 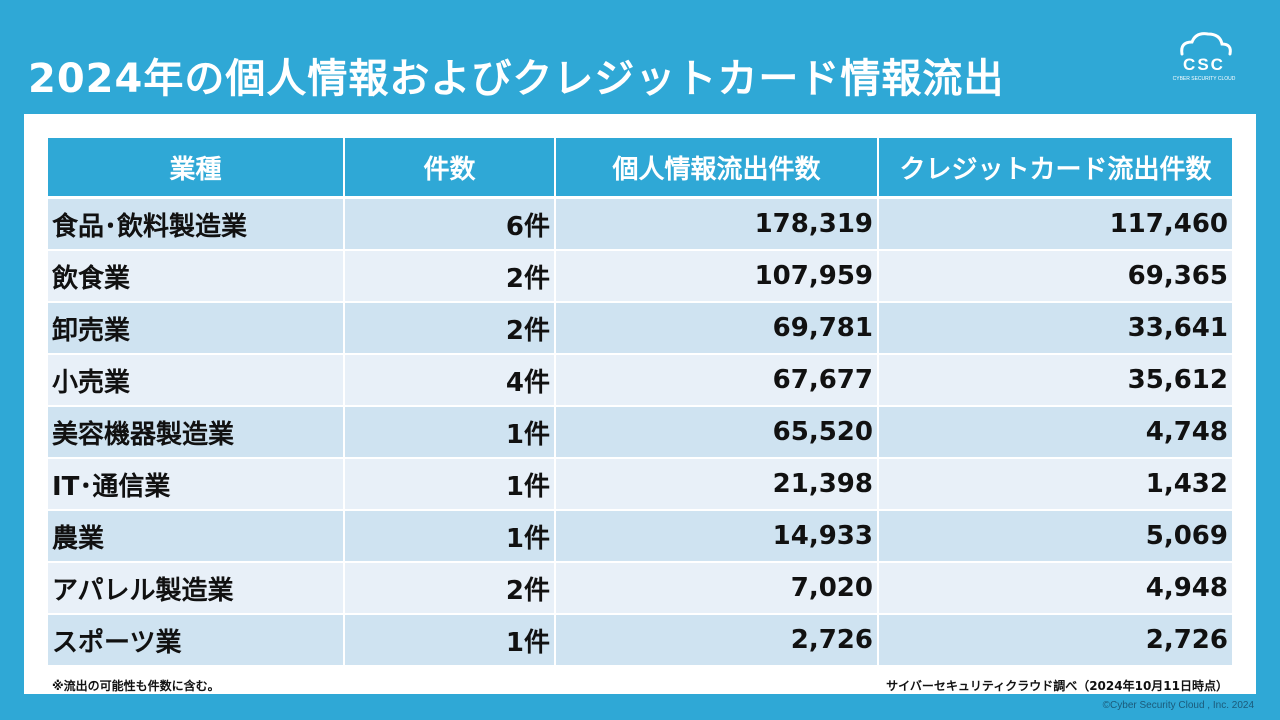 I want to click on table-header-row: 業種 件数 個人情報流出件数 クレジットカード流出件数, so click(x=640, y=168).